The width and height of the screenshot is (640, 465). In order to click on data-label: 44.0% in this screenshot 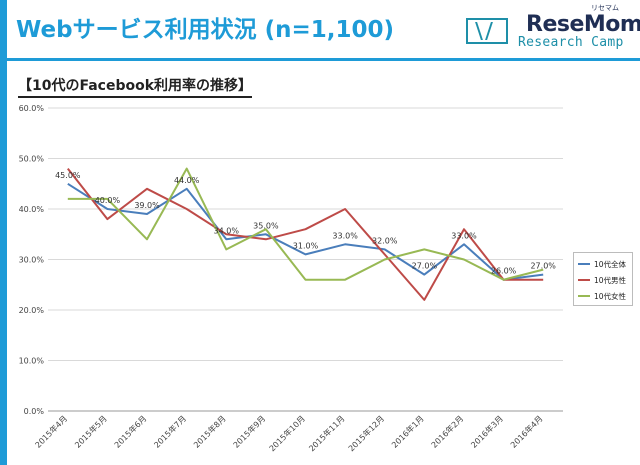, I will do `click(187, 180)`.